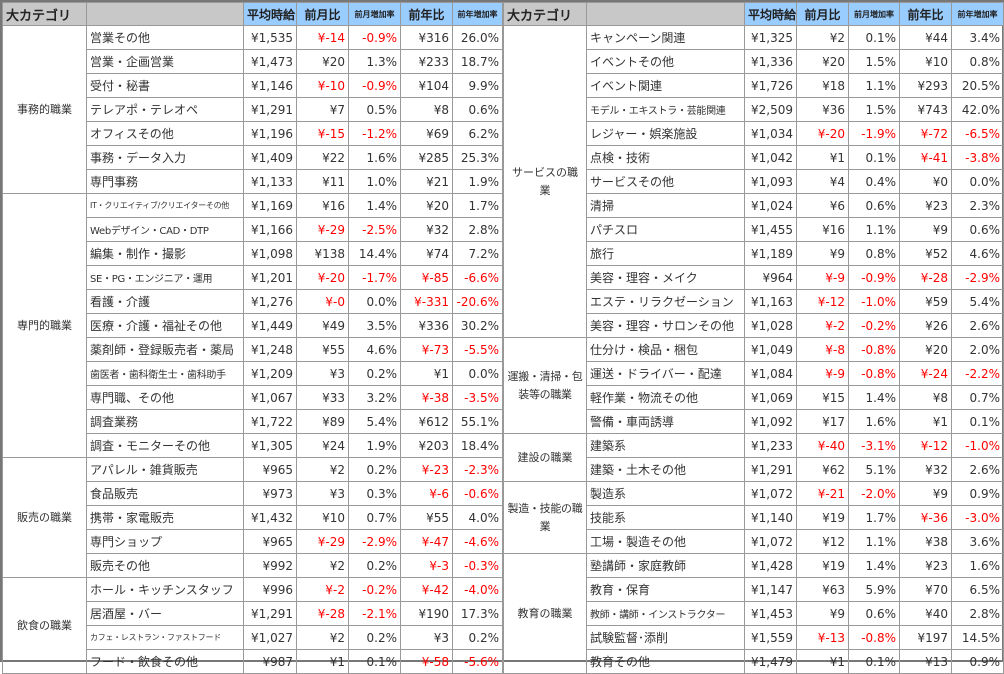 The image size is (1004, 674). What do you see at coordinates (822, 421) in the screenshot?
I see `mom-diff-cell: ¥17` at bounding box center [822, 421].